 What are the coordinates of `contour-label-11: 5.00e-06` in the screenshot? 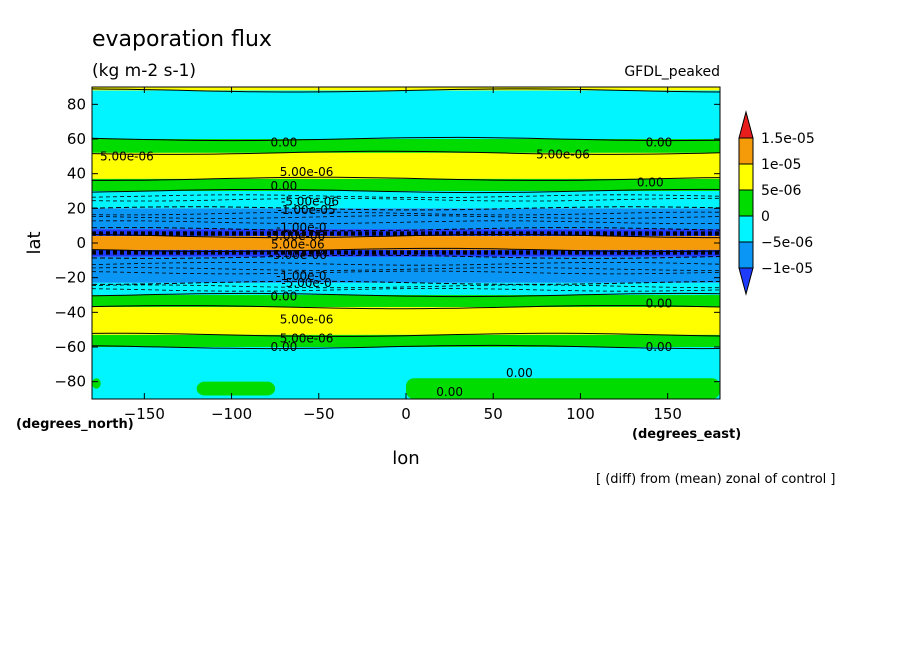 It's located at (298, 245).